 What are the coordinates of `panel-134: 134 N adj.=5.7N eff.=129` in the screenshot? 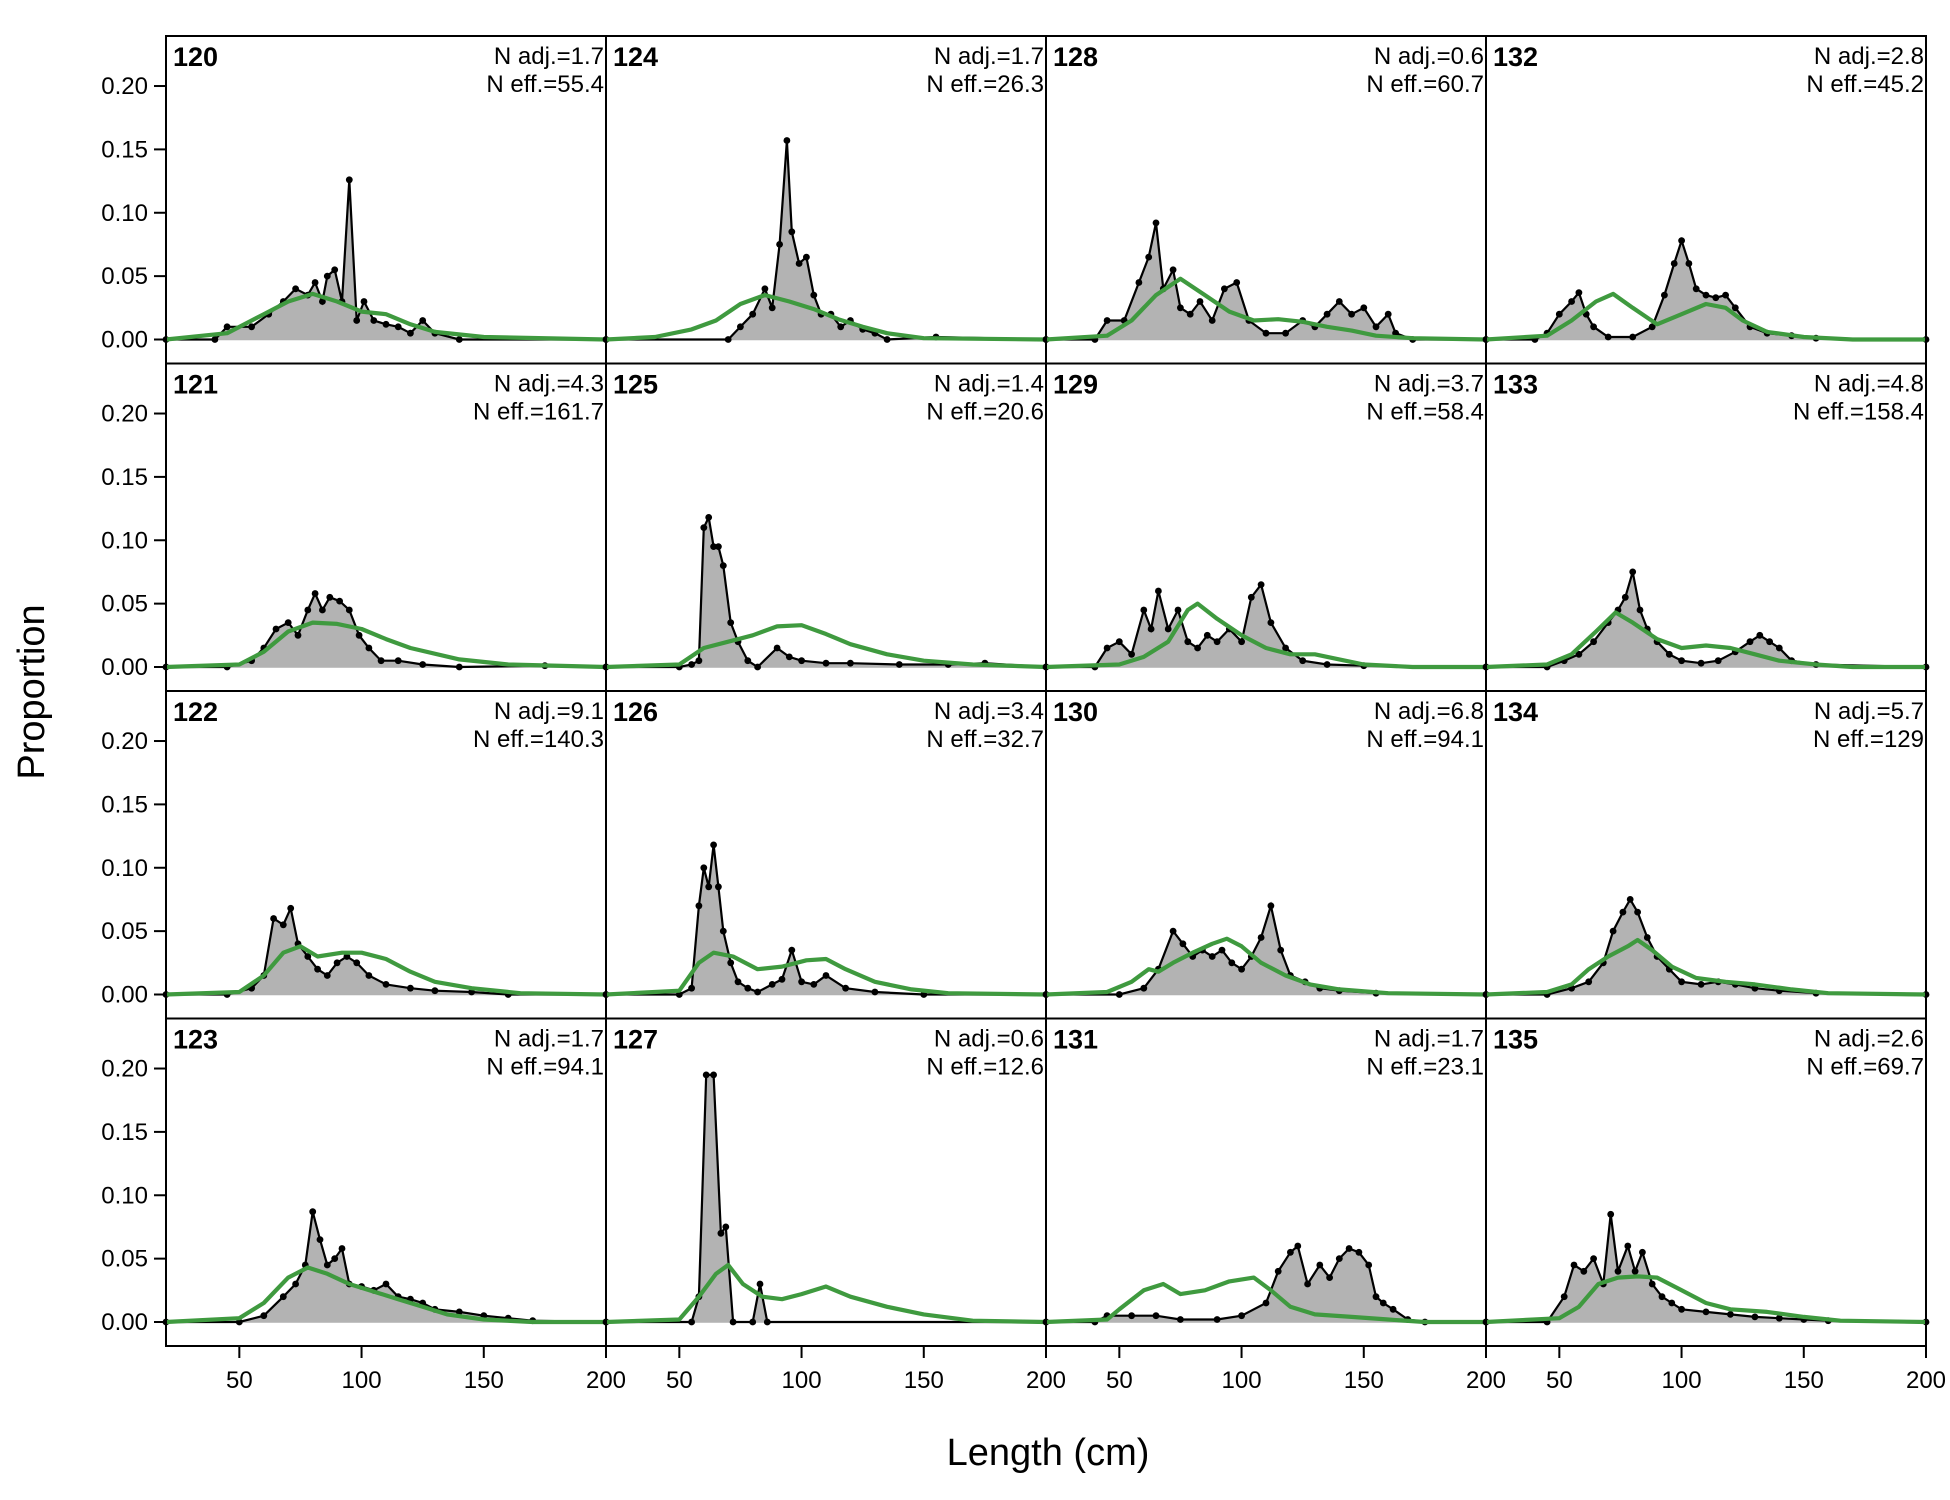 It's located at (1706, 855).